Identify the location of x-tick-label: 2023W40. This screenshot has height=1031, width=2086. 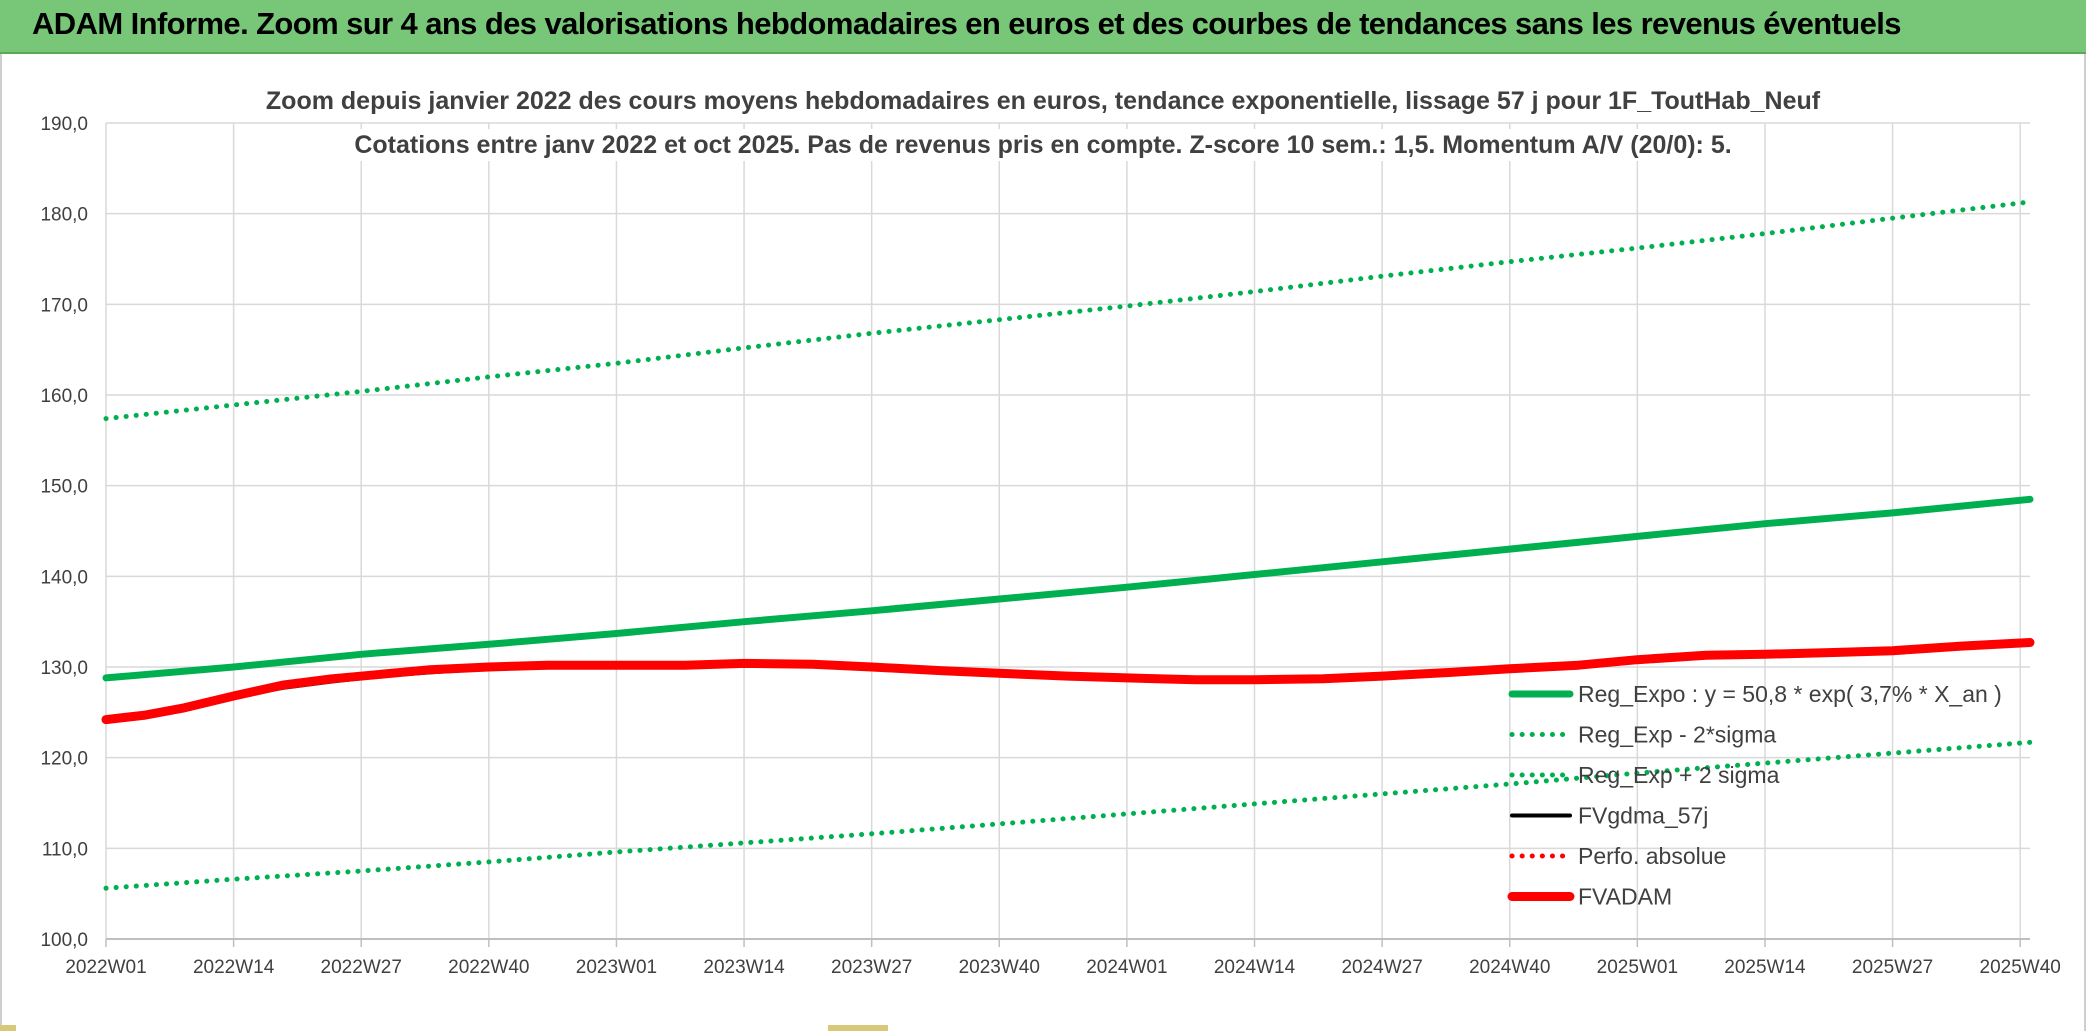
(999, 967).